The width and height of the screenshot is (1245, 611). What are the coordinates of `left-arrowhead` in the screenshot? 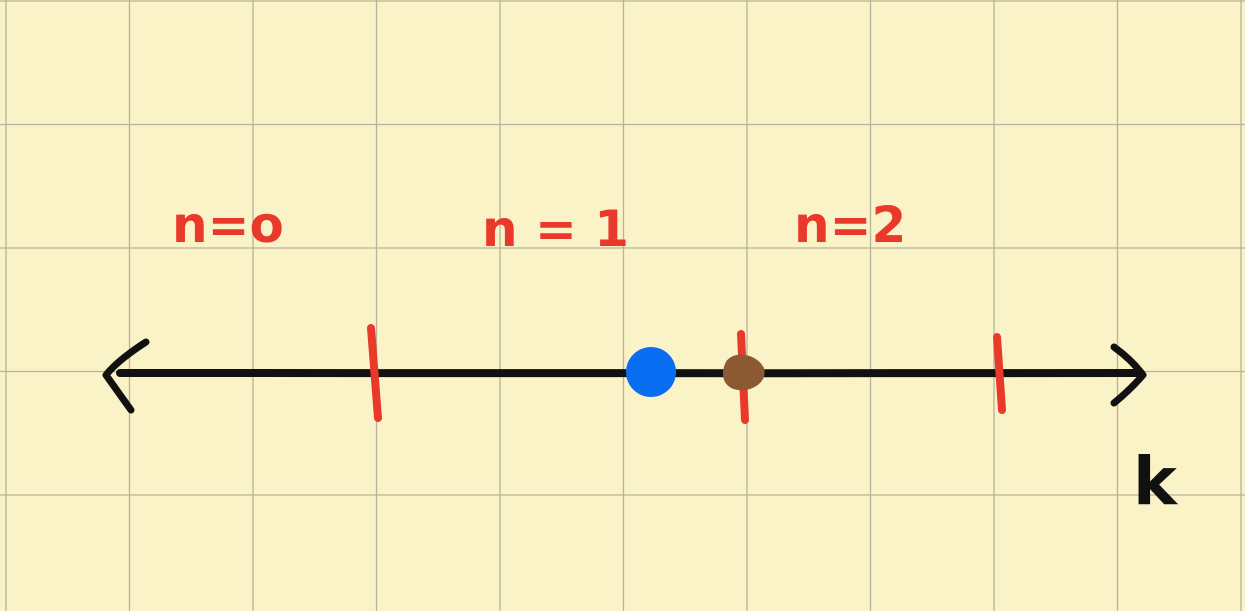 It's located at (126, 376).